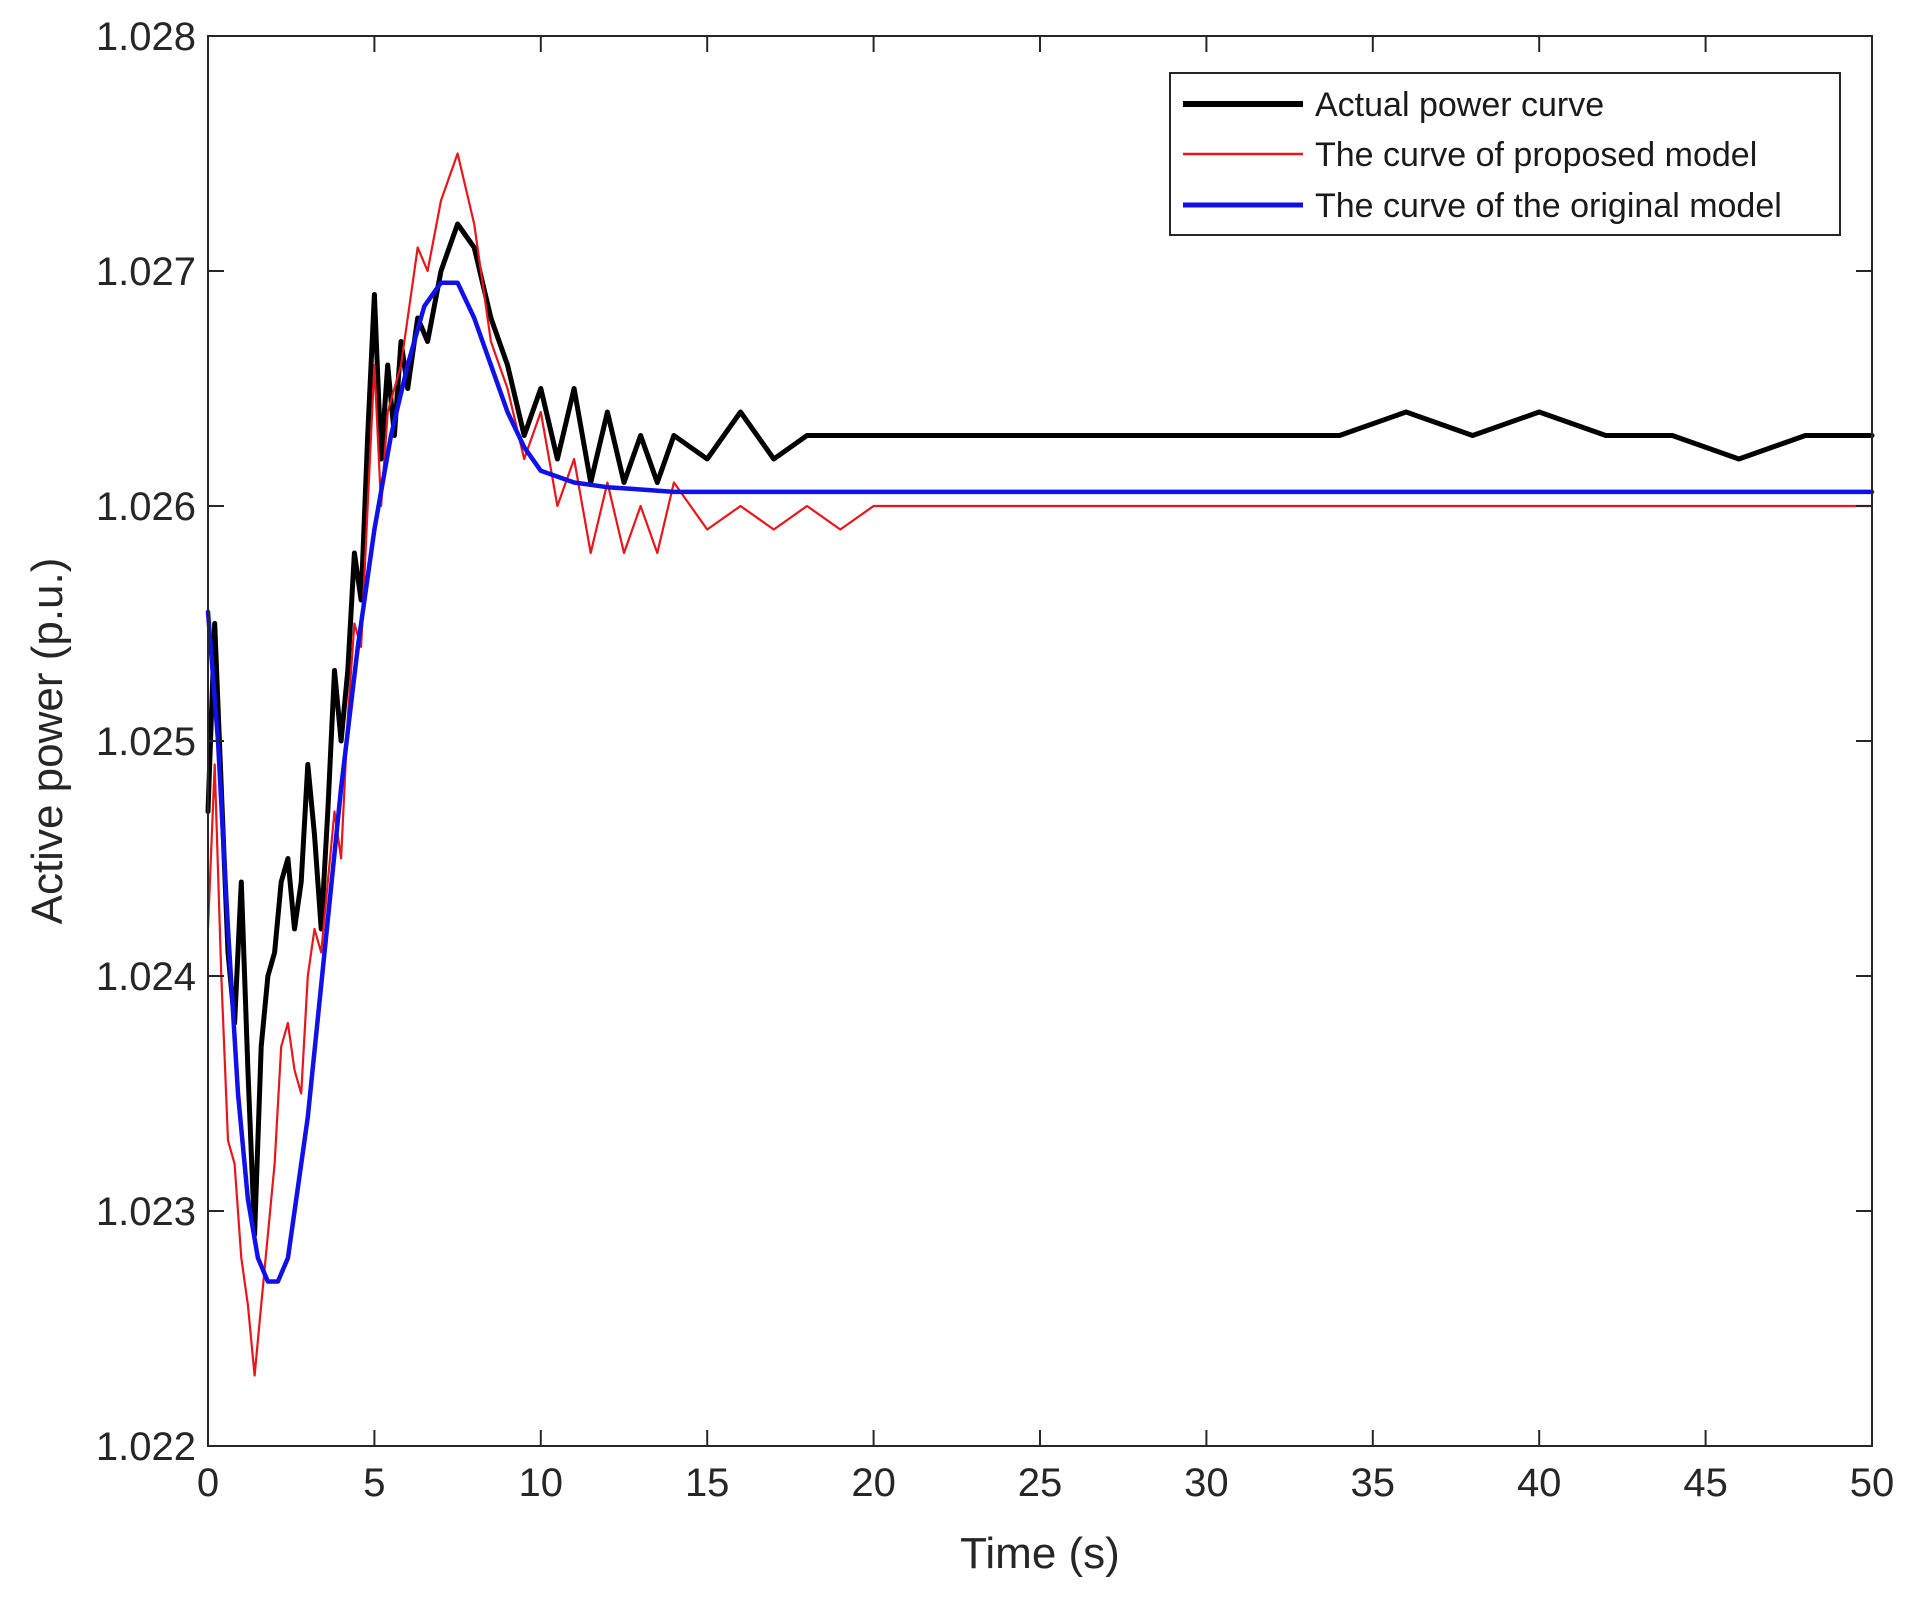  What do you see at coordinates (146, 1447) in the screenshot?
I see `y-tick-label: 1.022` at bounding box center [146, 1447].